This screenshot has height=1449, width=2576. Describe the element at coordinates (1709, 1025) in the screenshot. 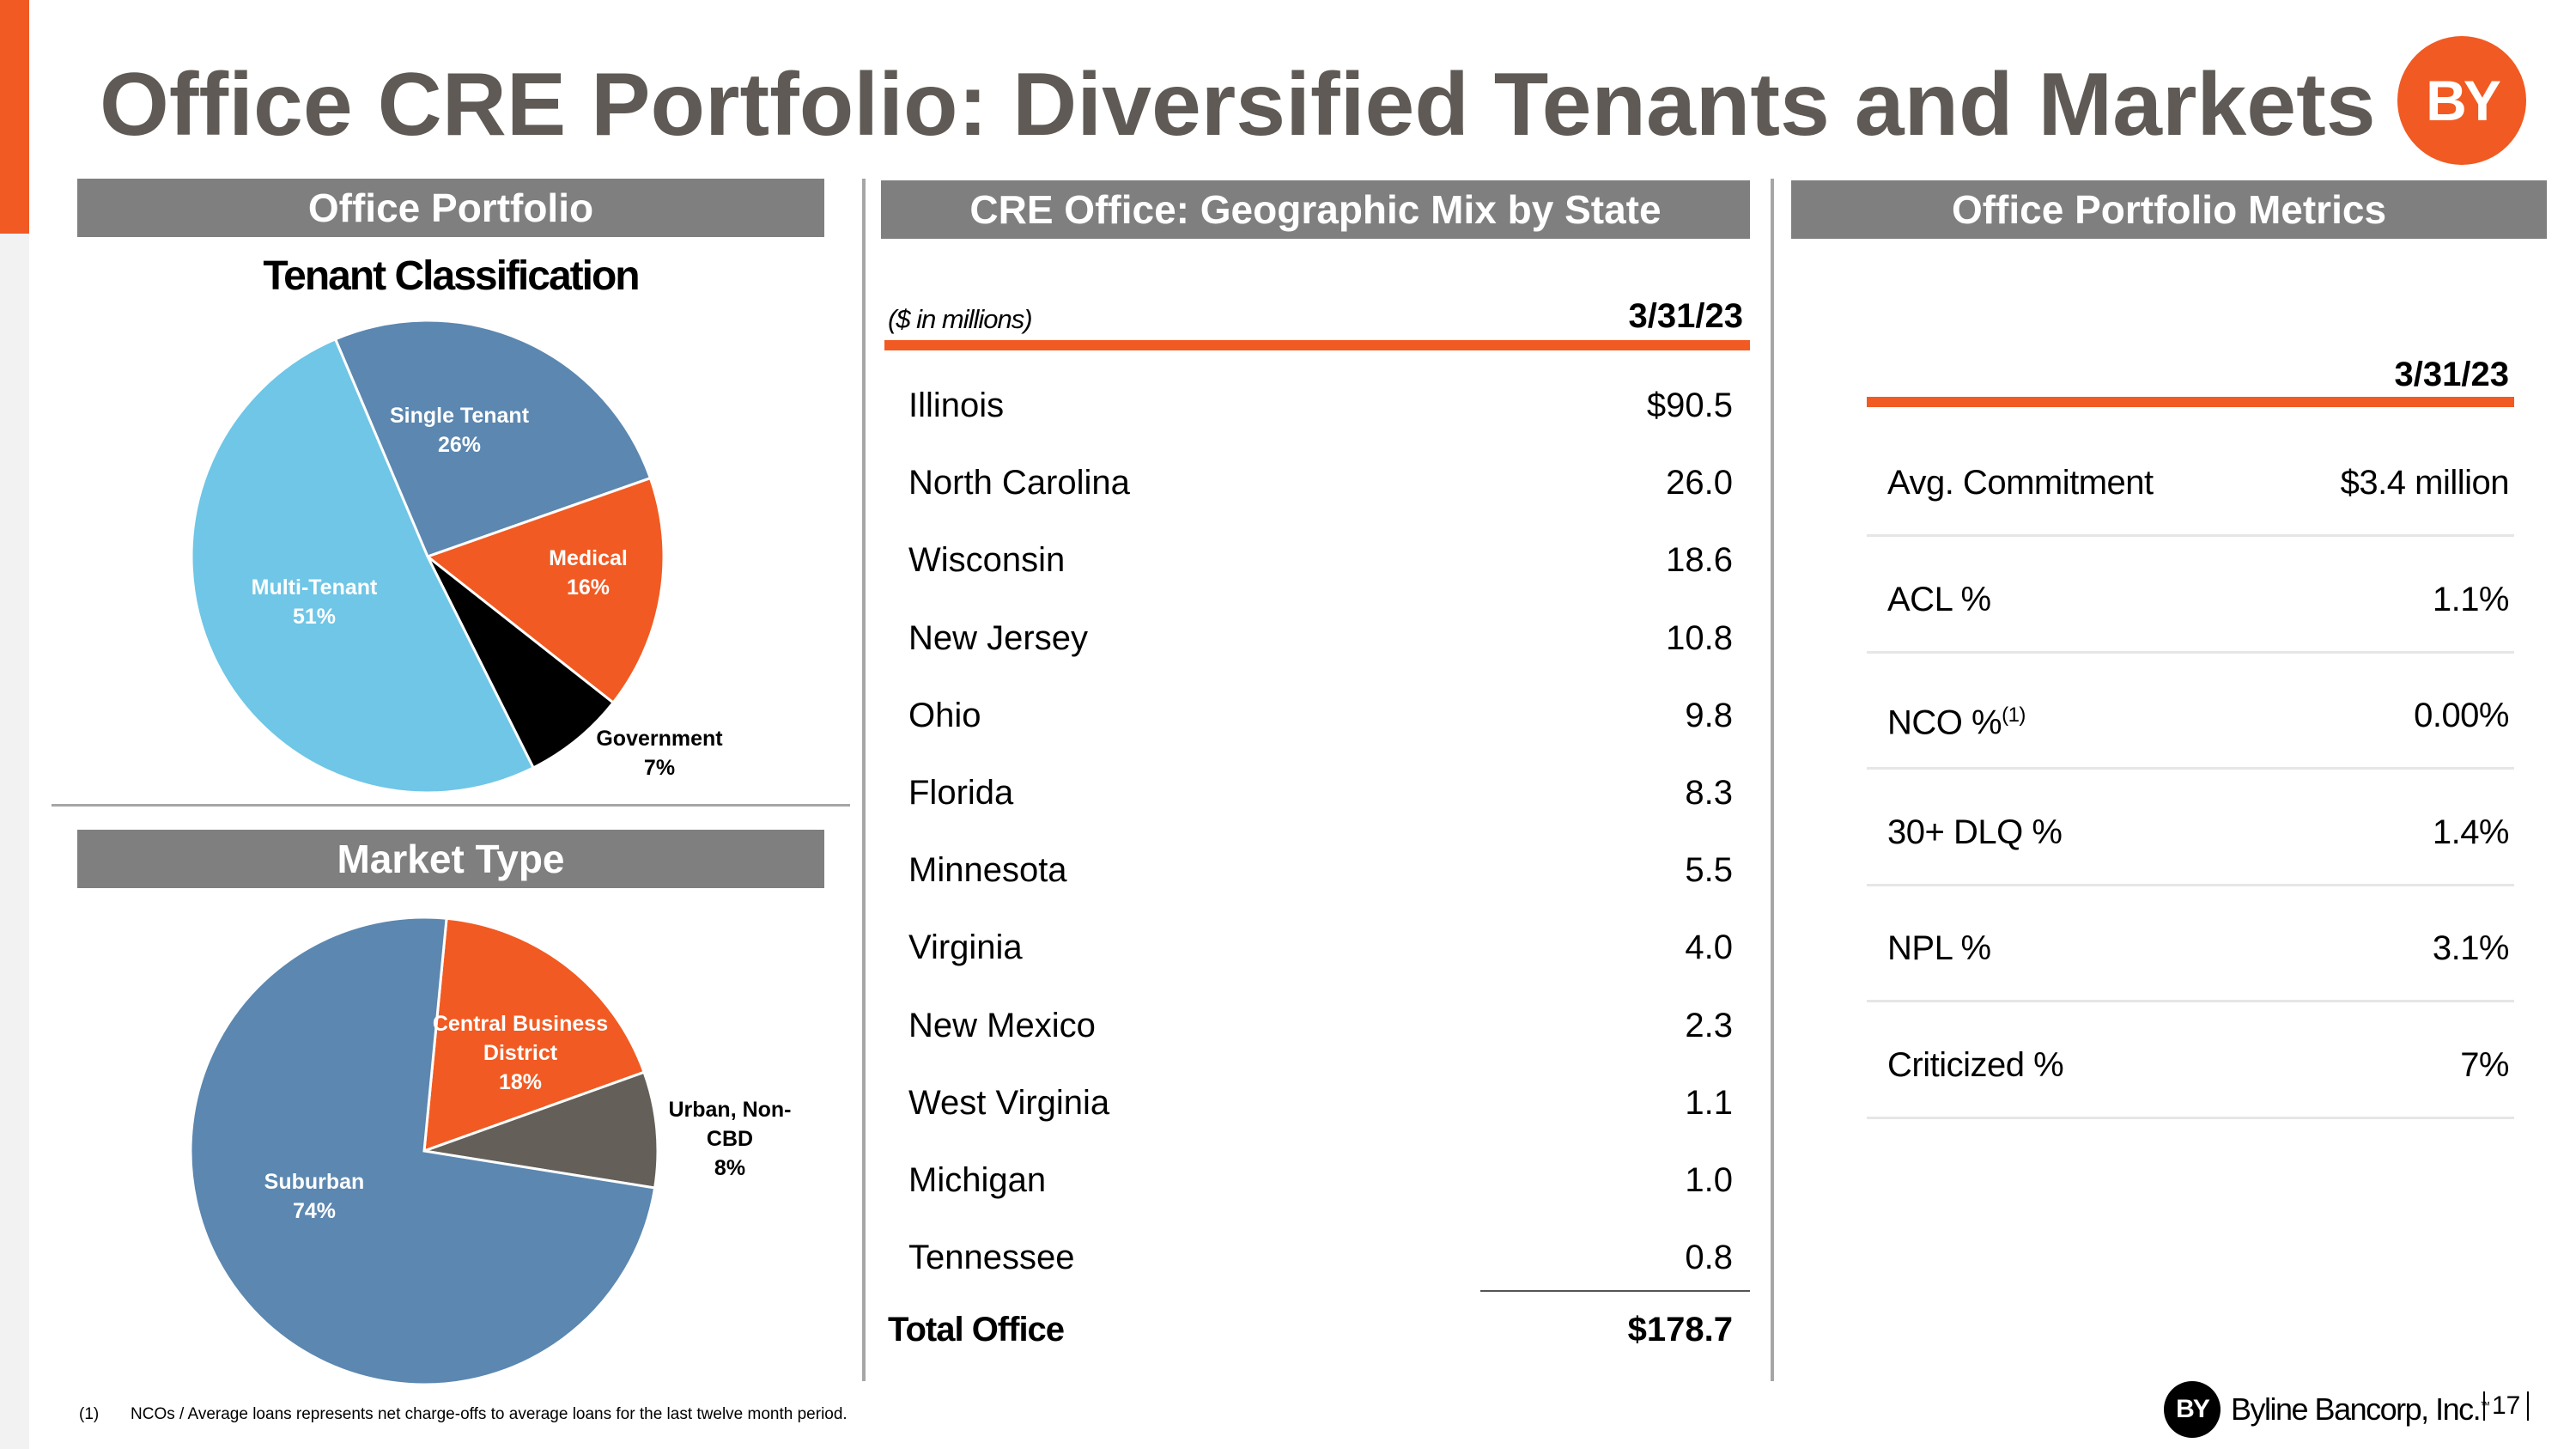

I see `geo-row-value: 2.3` at that location.